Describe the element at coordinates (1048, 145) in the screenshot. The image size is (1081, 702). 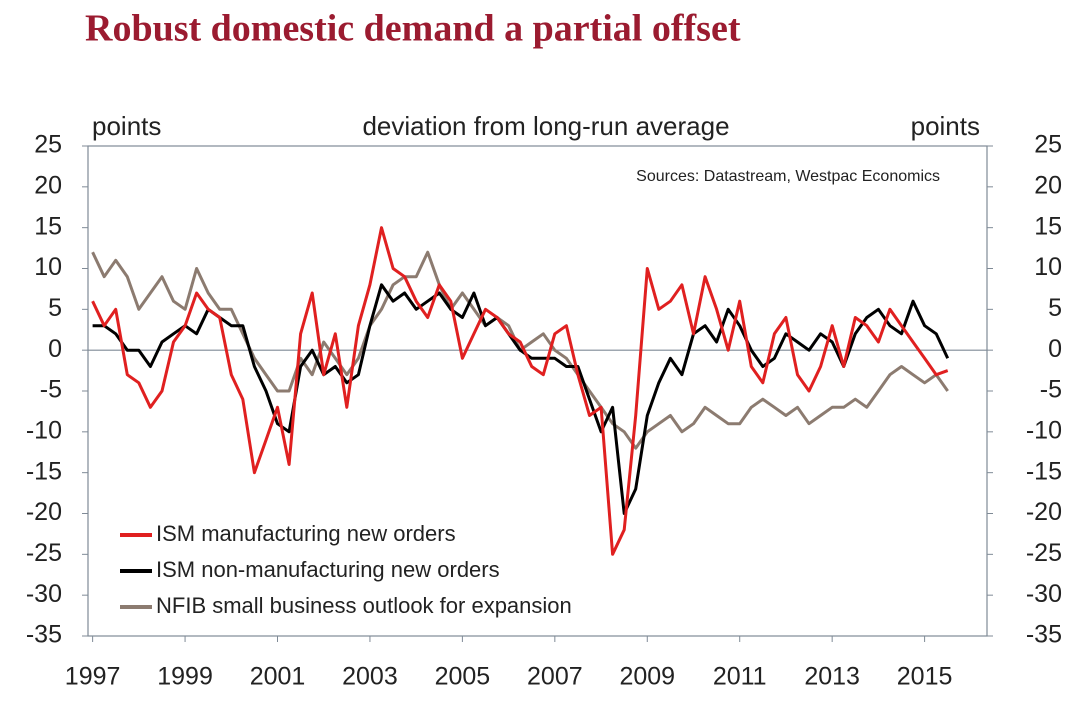
I see `y2-tick-label: 25` at that location.